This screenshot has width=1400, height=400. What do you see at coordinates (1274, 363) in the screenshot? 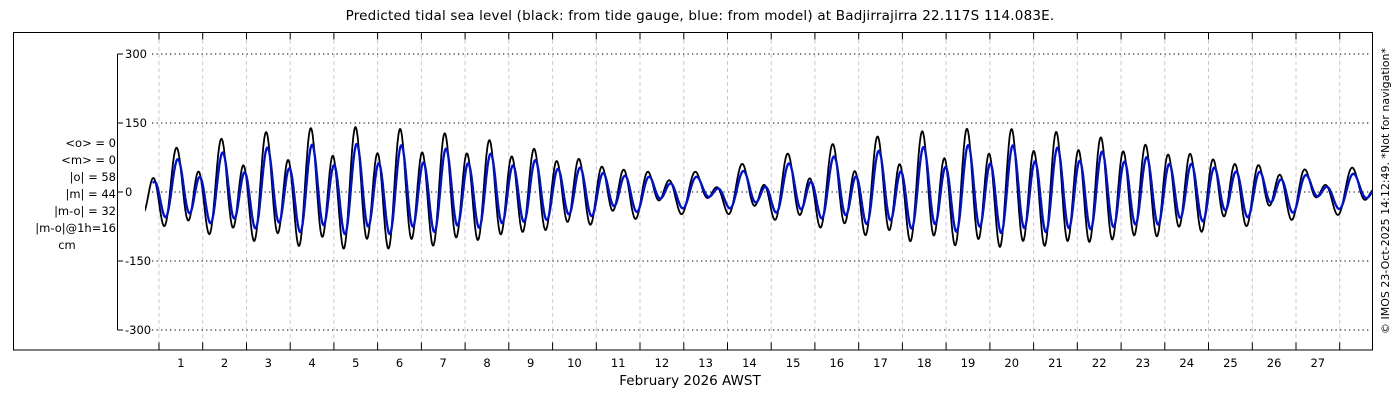
I see `day-label: 26` at bounding box center [1274, 363].